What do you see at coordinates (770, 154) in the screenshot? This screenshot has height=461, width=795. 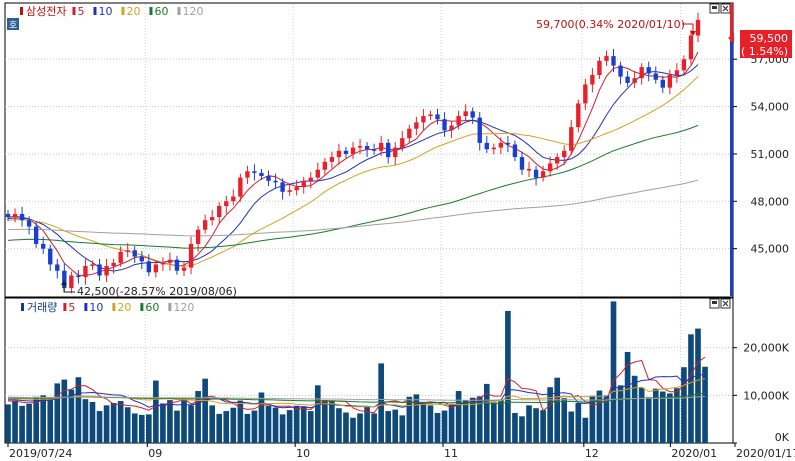 I see `price-tick-label: 51,000` at bounding box center [770, 154].